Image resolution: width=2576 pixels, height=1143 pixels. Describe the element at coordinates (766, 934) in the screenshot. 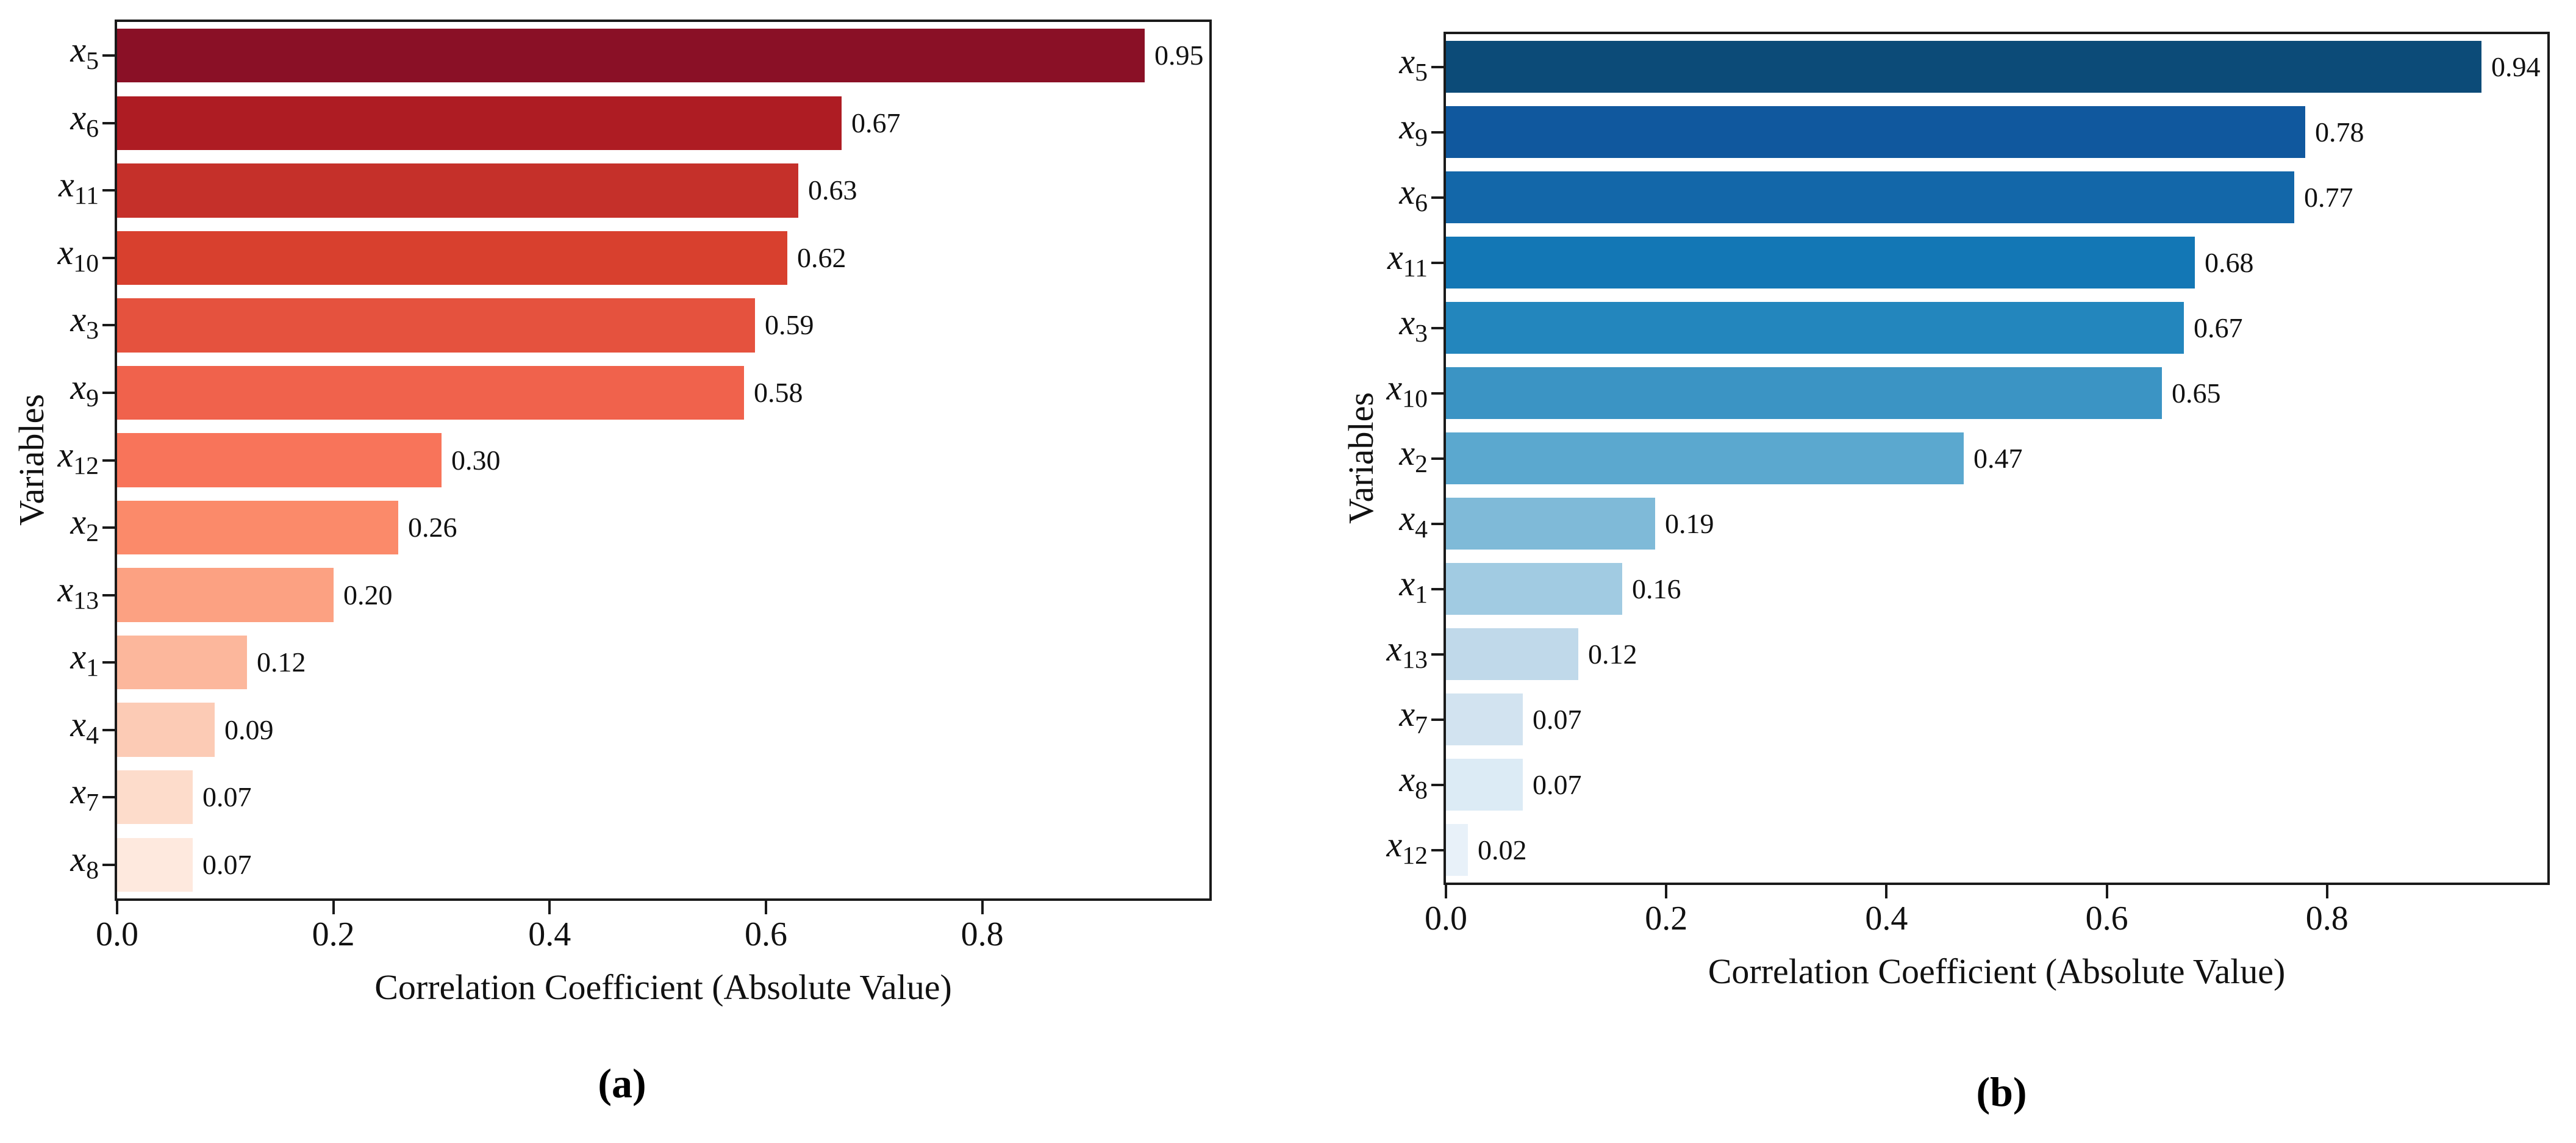

I see `x-tick-label-0.6: 0.6` at that location.